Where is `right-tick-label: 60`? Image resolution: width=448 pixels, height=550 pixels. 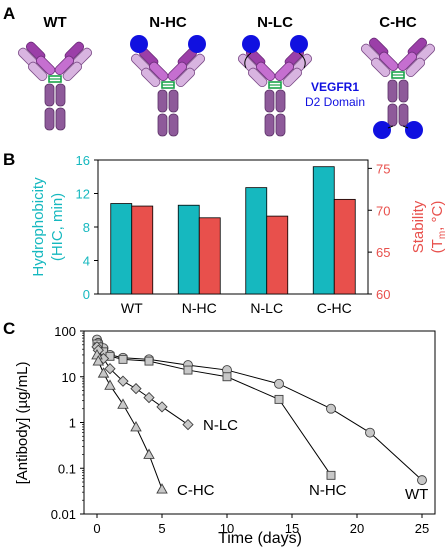
right-tick-label: 60 is located at coordinates (383, 294).